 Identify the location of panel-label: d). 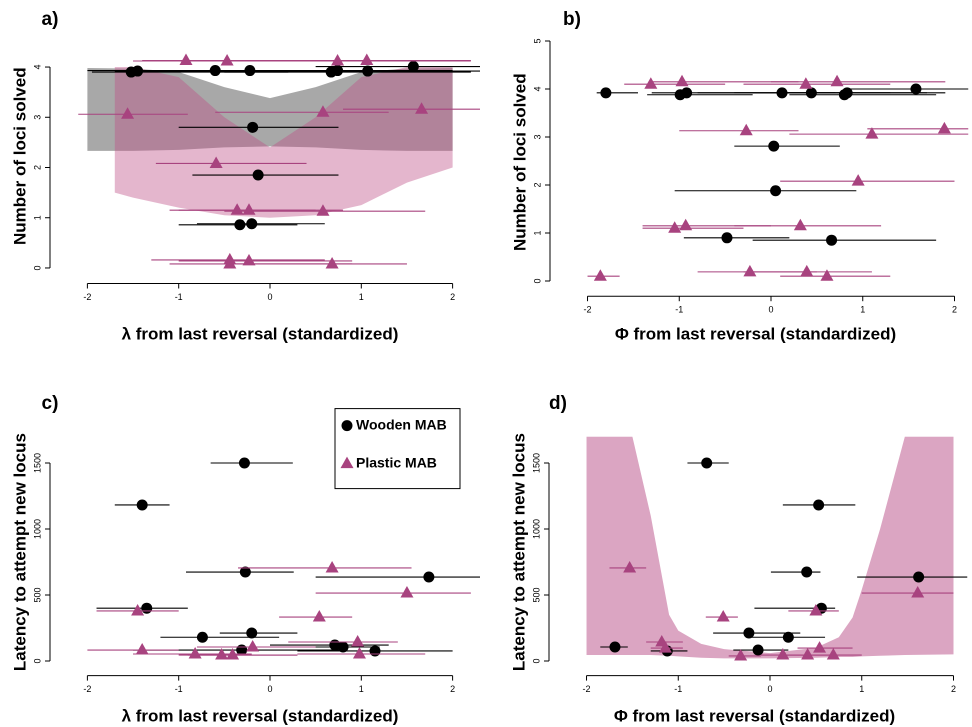
(558, 403).